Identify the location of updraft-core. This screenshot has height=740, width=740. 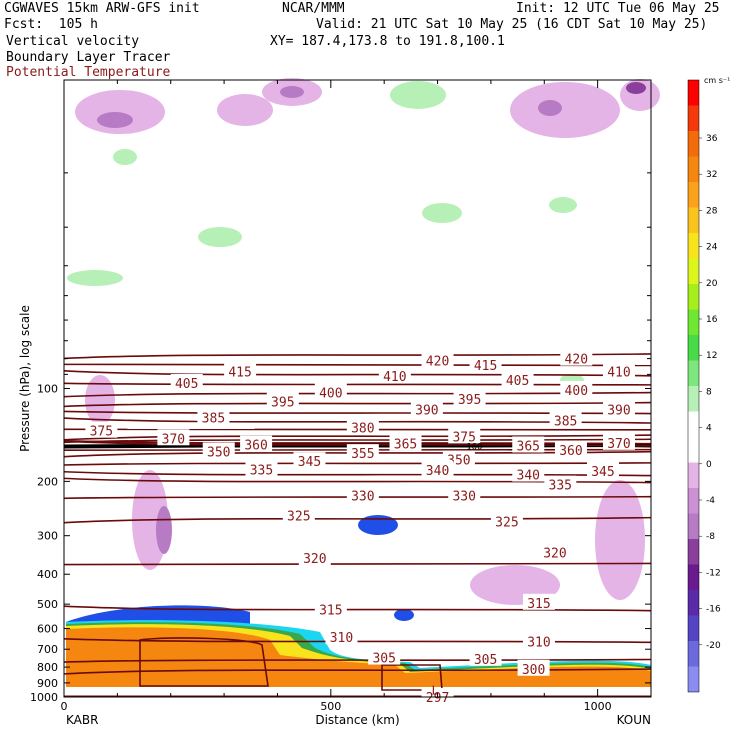
(404, 615).